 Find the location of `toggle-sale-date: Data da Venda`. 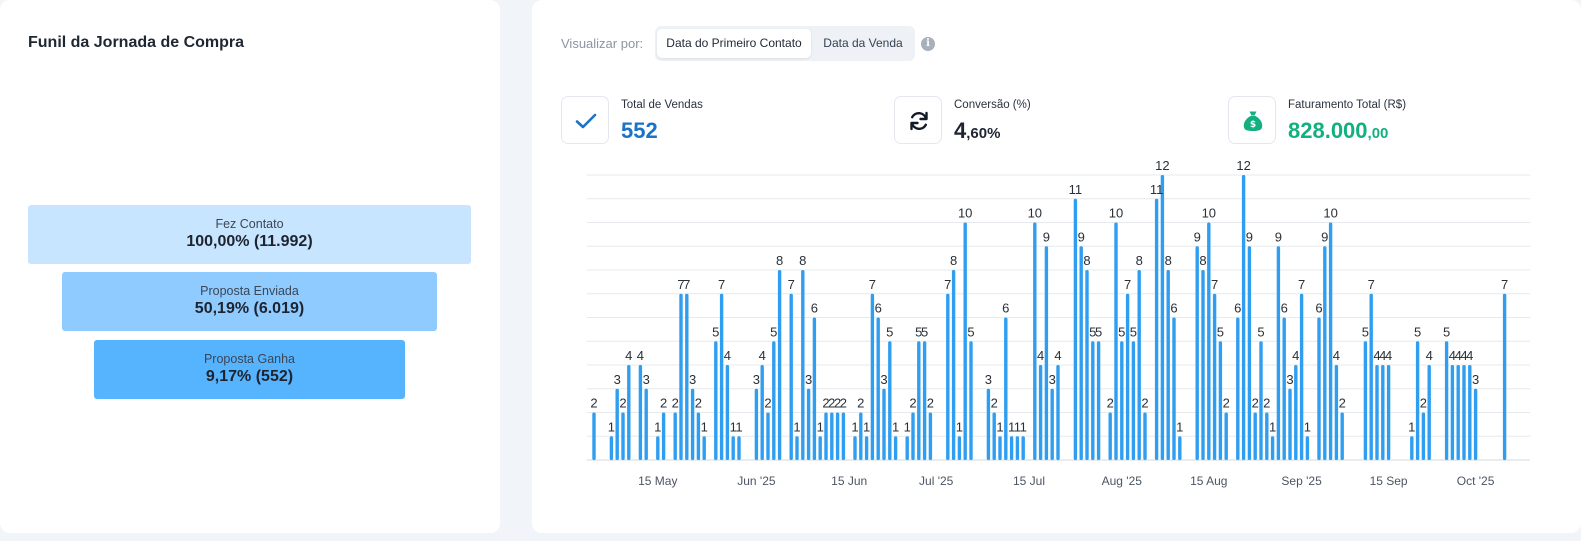

toggle-sale-date: Data da Venda is located at coordinates (863, 43).